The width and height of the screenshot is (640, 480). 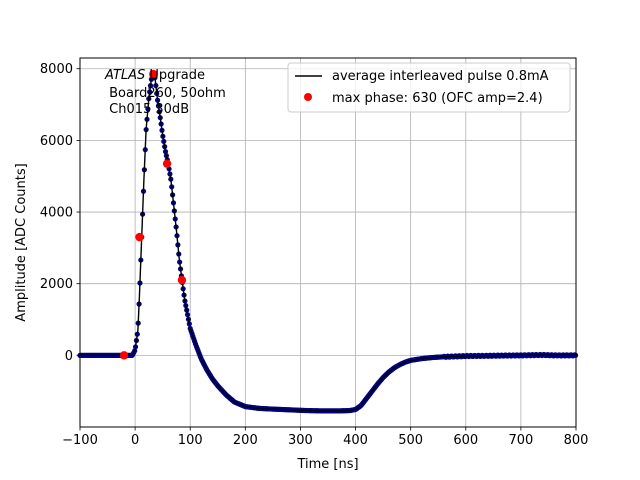 I want to click on legend-label-max-phase: max phase: 630 (OFC amp=2.4), so click(x=437, y=98).